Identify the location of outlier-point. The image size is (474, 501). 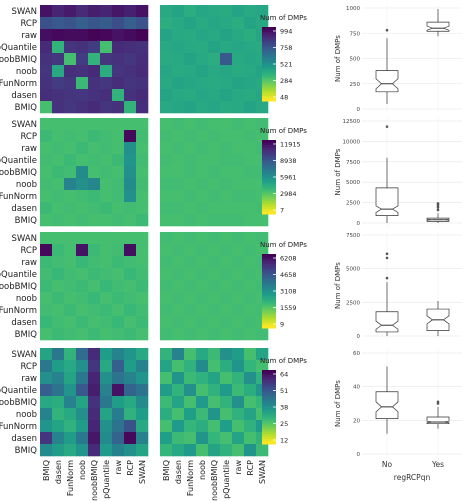
(438, 203).